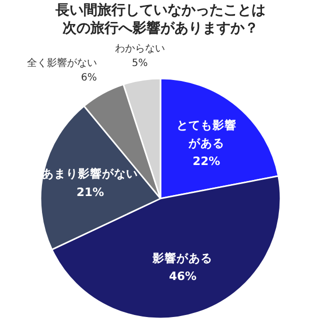 The height and width of the screenshot is (320, 320). Describe the element at coordinates (61, 63) in the screenshot. I see `slice-label: 全く影響がない` at that location.